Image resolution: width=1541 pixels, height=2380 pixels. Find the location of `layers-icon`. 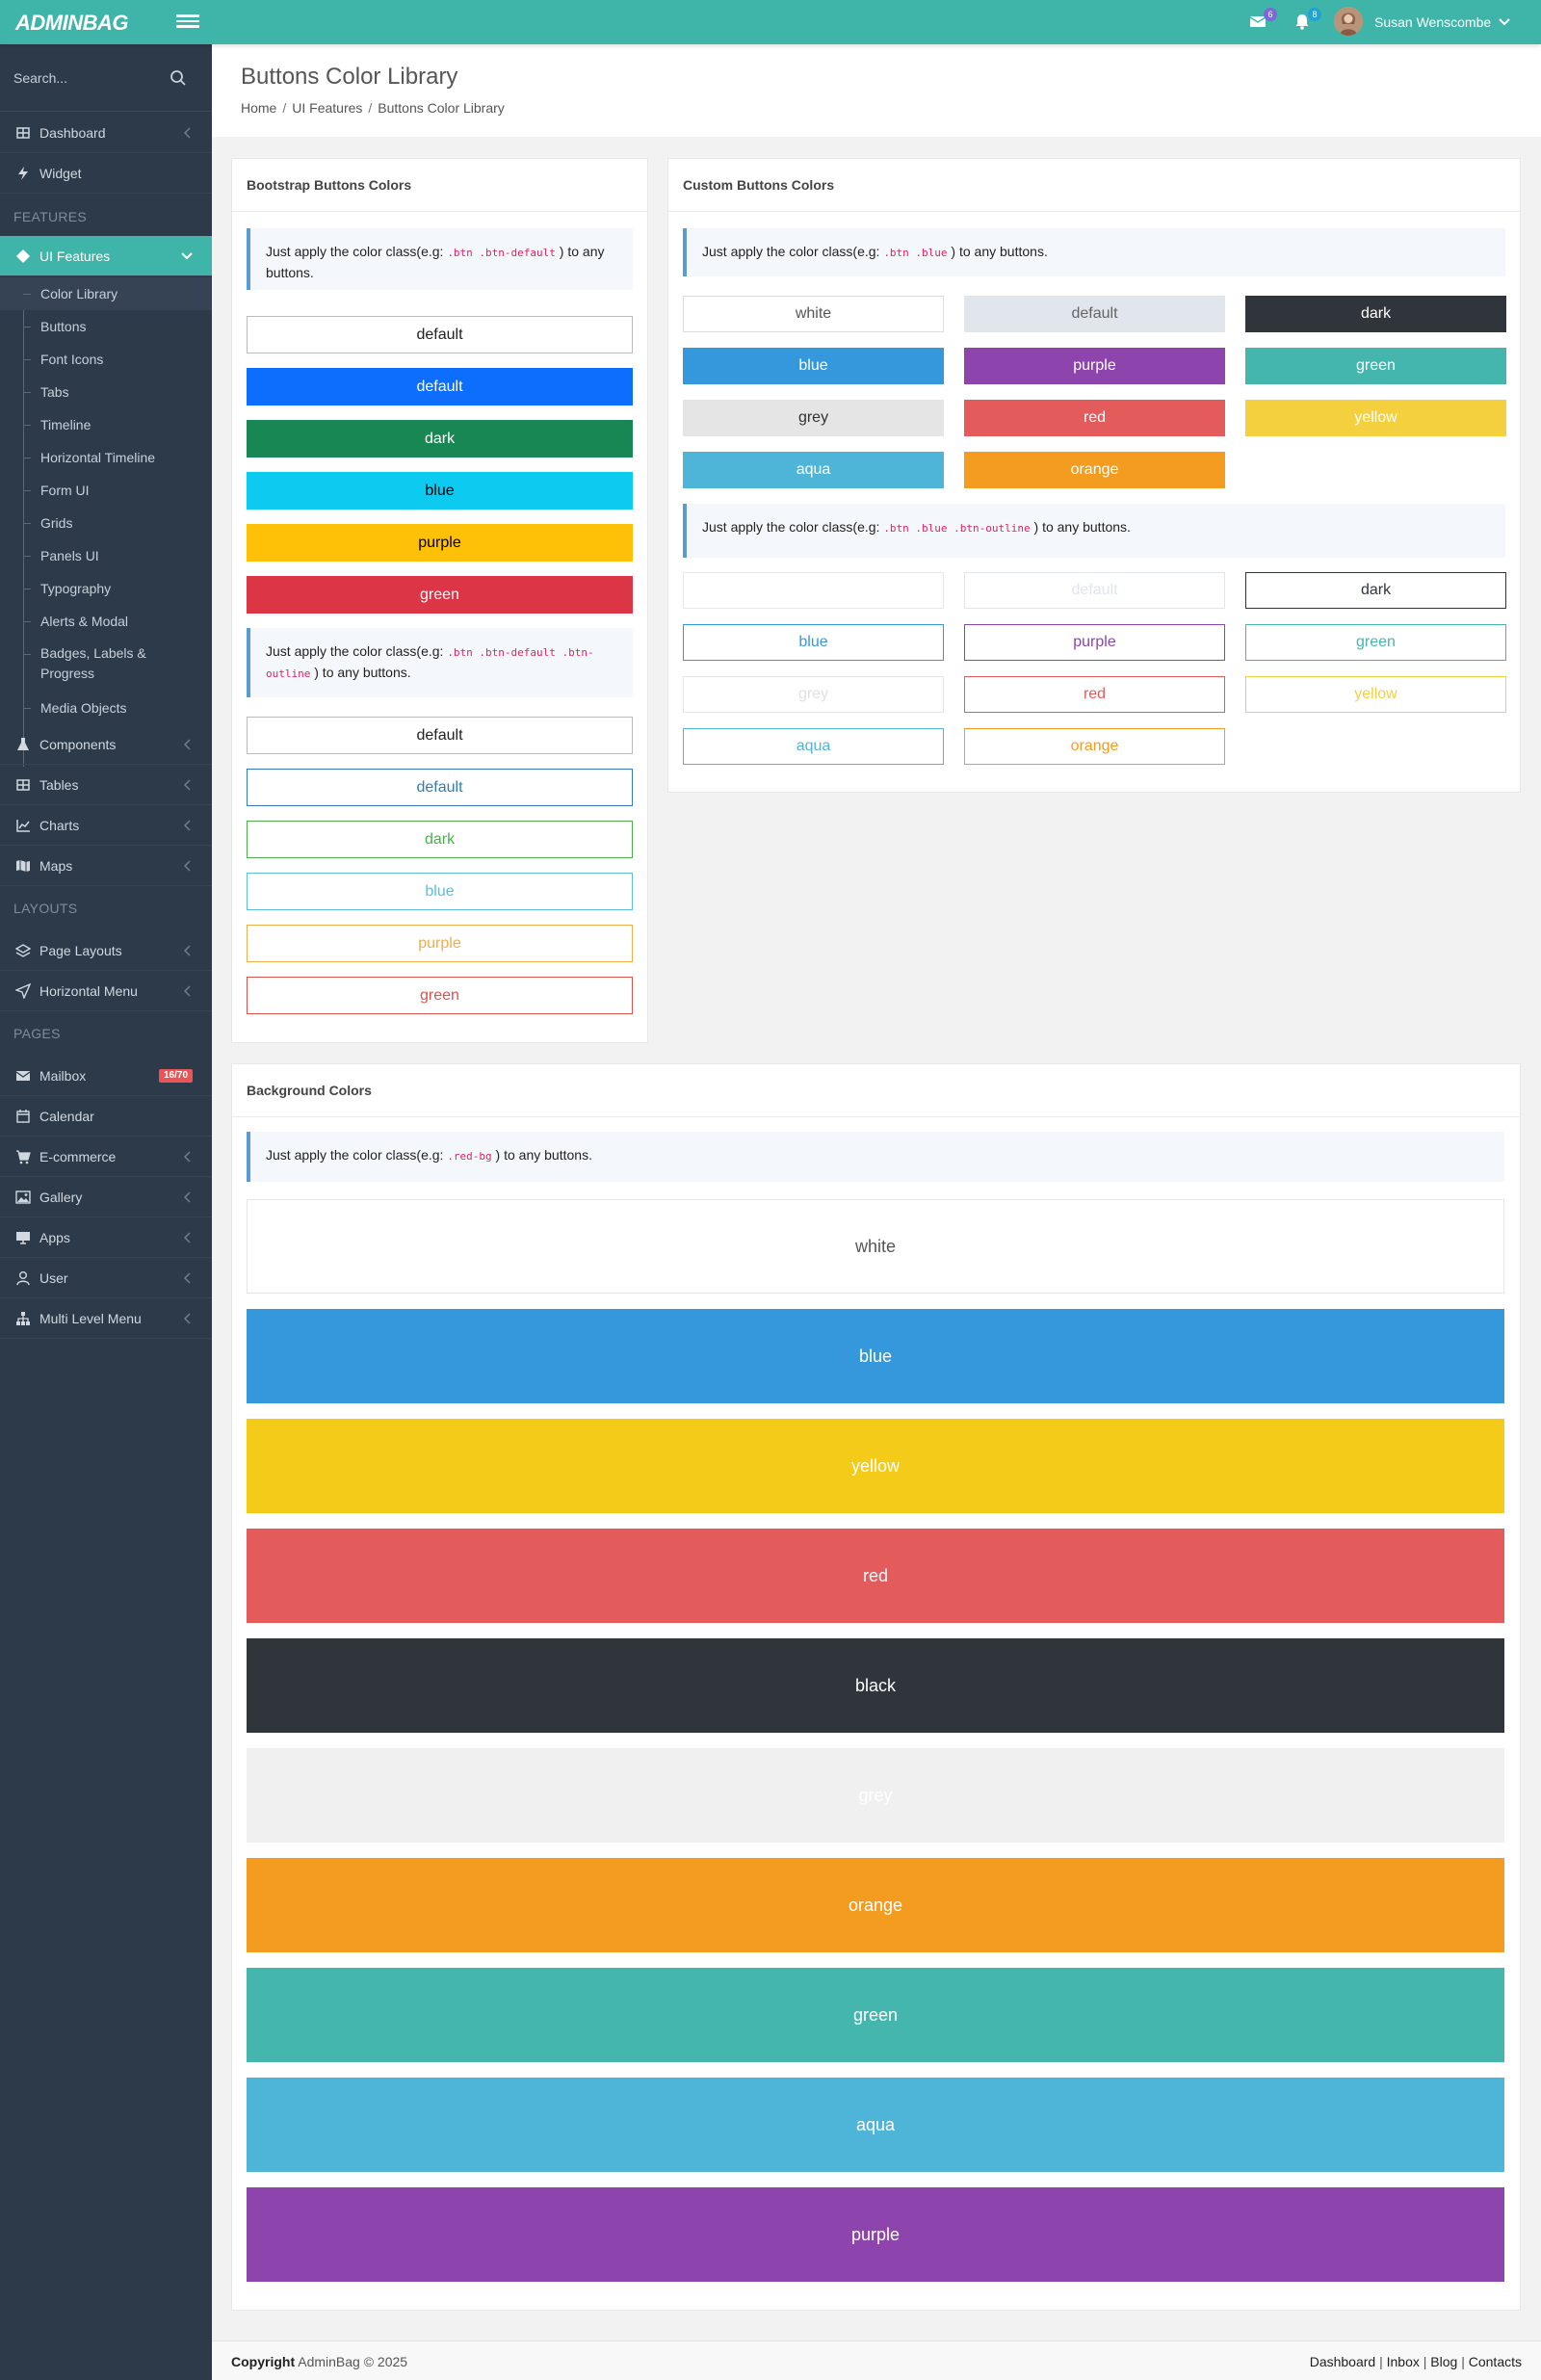

layers-icon is located at coordinates (23, 950).